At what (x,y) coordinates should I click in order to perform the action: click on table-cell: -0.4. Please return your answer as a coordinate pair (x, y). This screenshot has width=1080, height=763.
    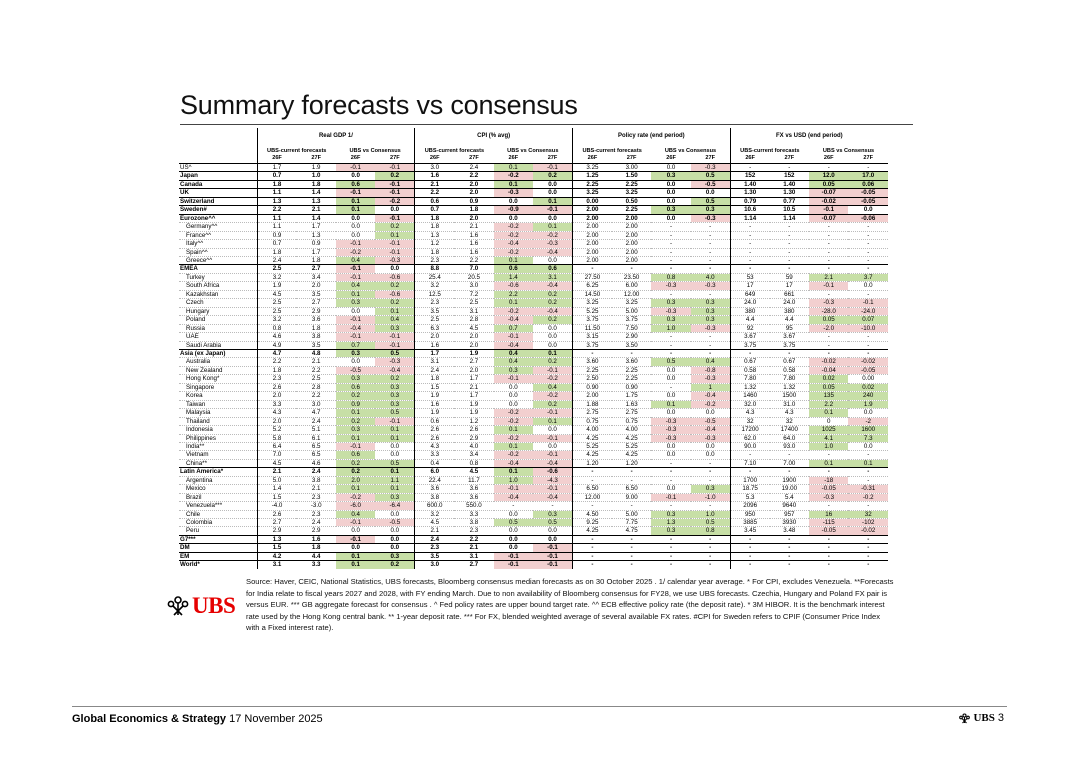
    Looking at the image, I should click on (395, 370).